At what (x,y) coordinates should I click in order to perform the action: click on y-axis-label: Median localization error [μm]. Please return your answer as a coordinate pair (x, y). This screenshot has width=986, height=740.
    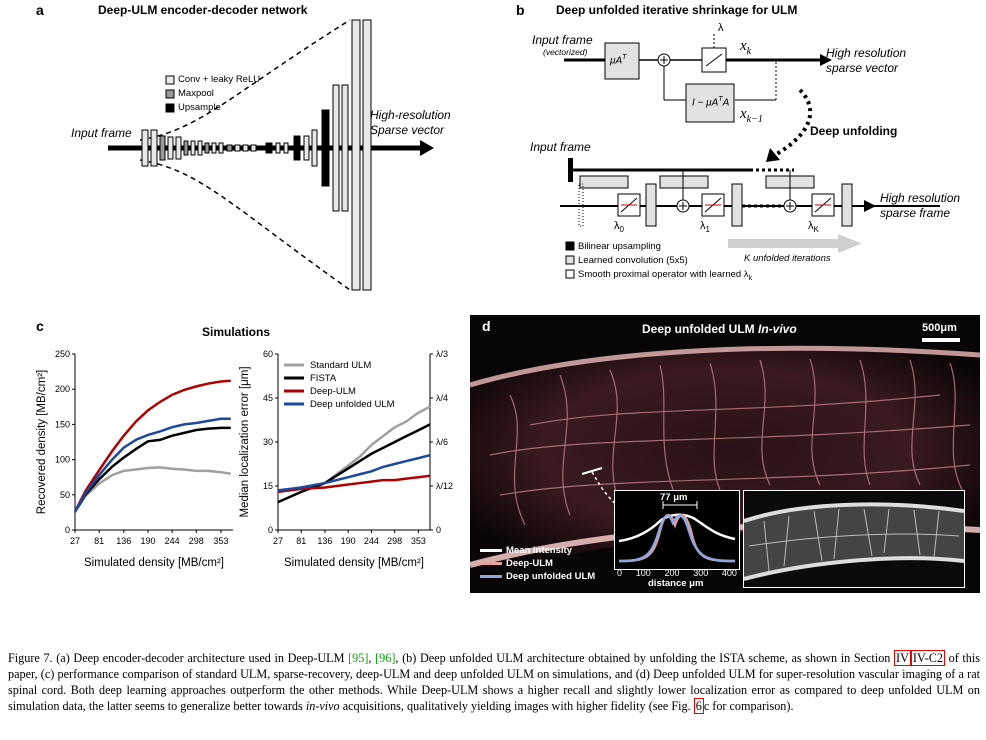
    Looking at the image, I should click on (245, 441).